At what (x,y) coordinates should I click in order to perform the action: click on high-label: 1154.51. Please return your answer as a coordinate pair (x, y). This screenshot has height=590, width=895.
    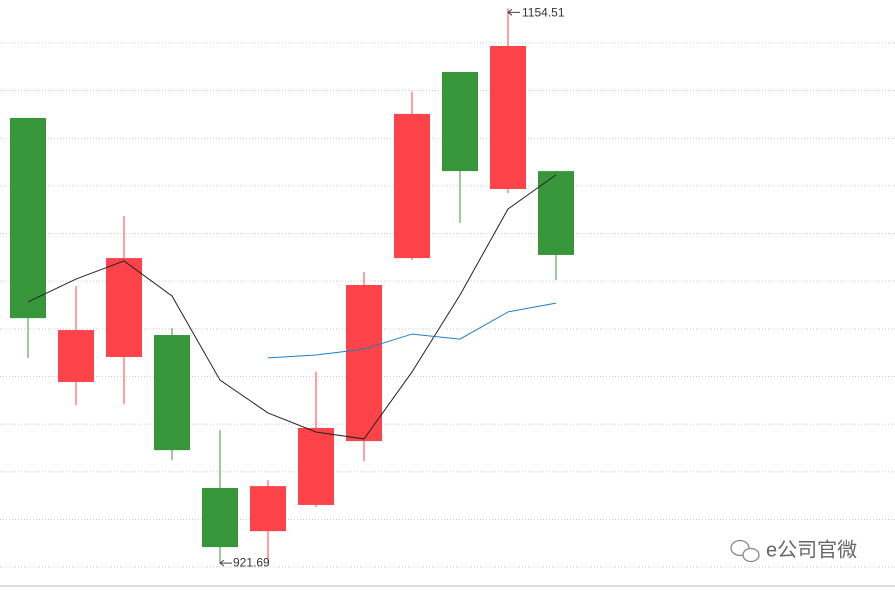
    Looking at the image, I should click on (543, 12).